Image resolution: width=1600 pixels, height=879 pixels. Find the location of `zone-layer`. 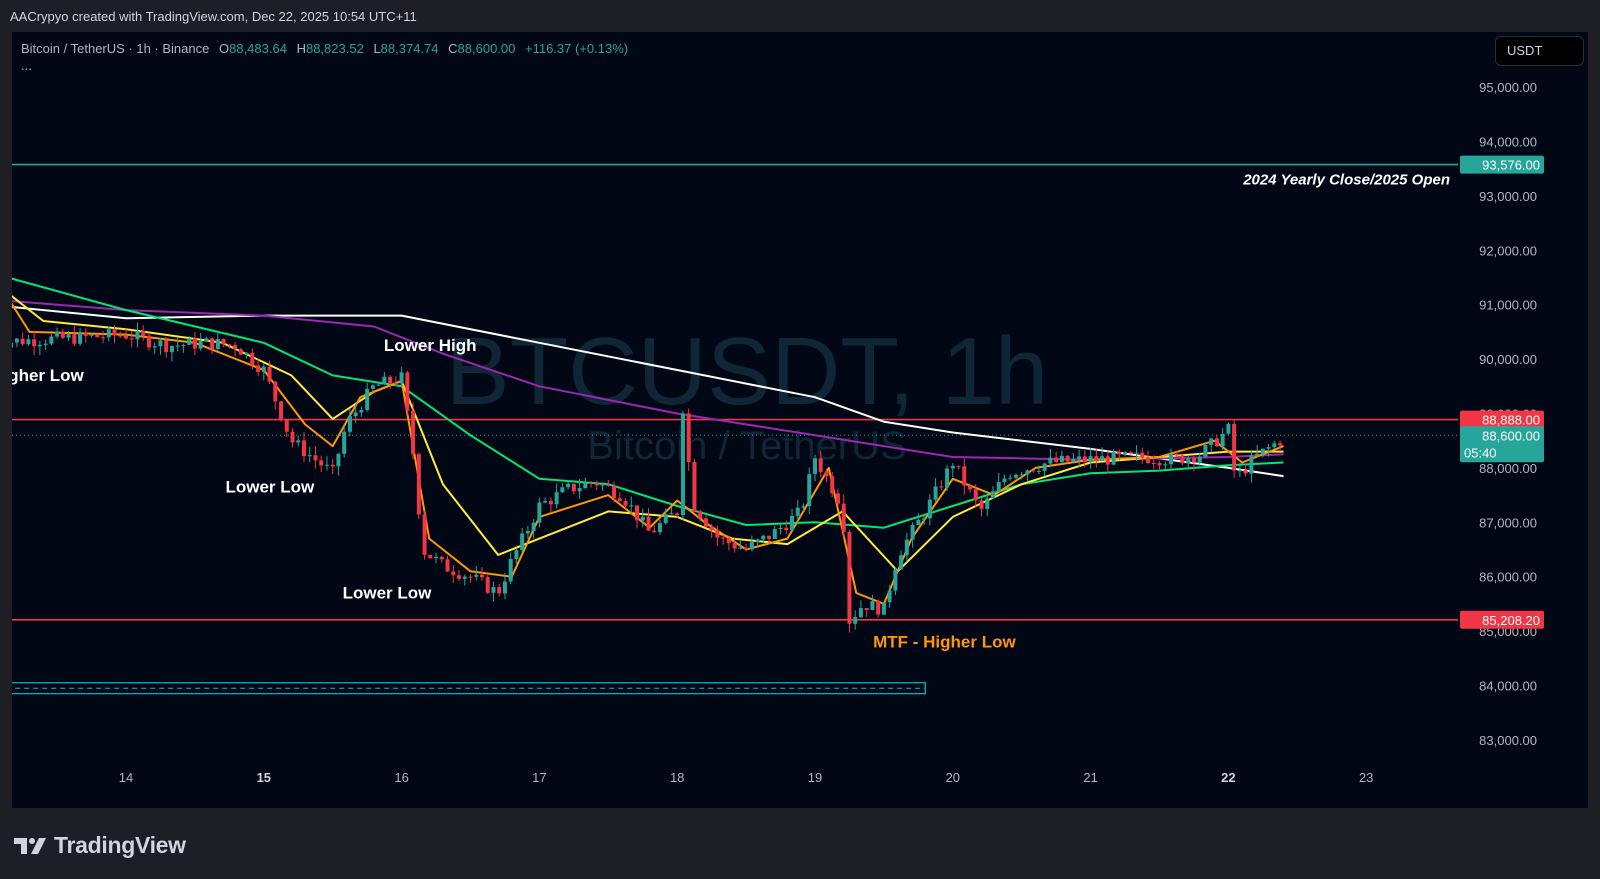

zone-layer is located at coordinates (469, 688).